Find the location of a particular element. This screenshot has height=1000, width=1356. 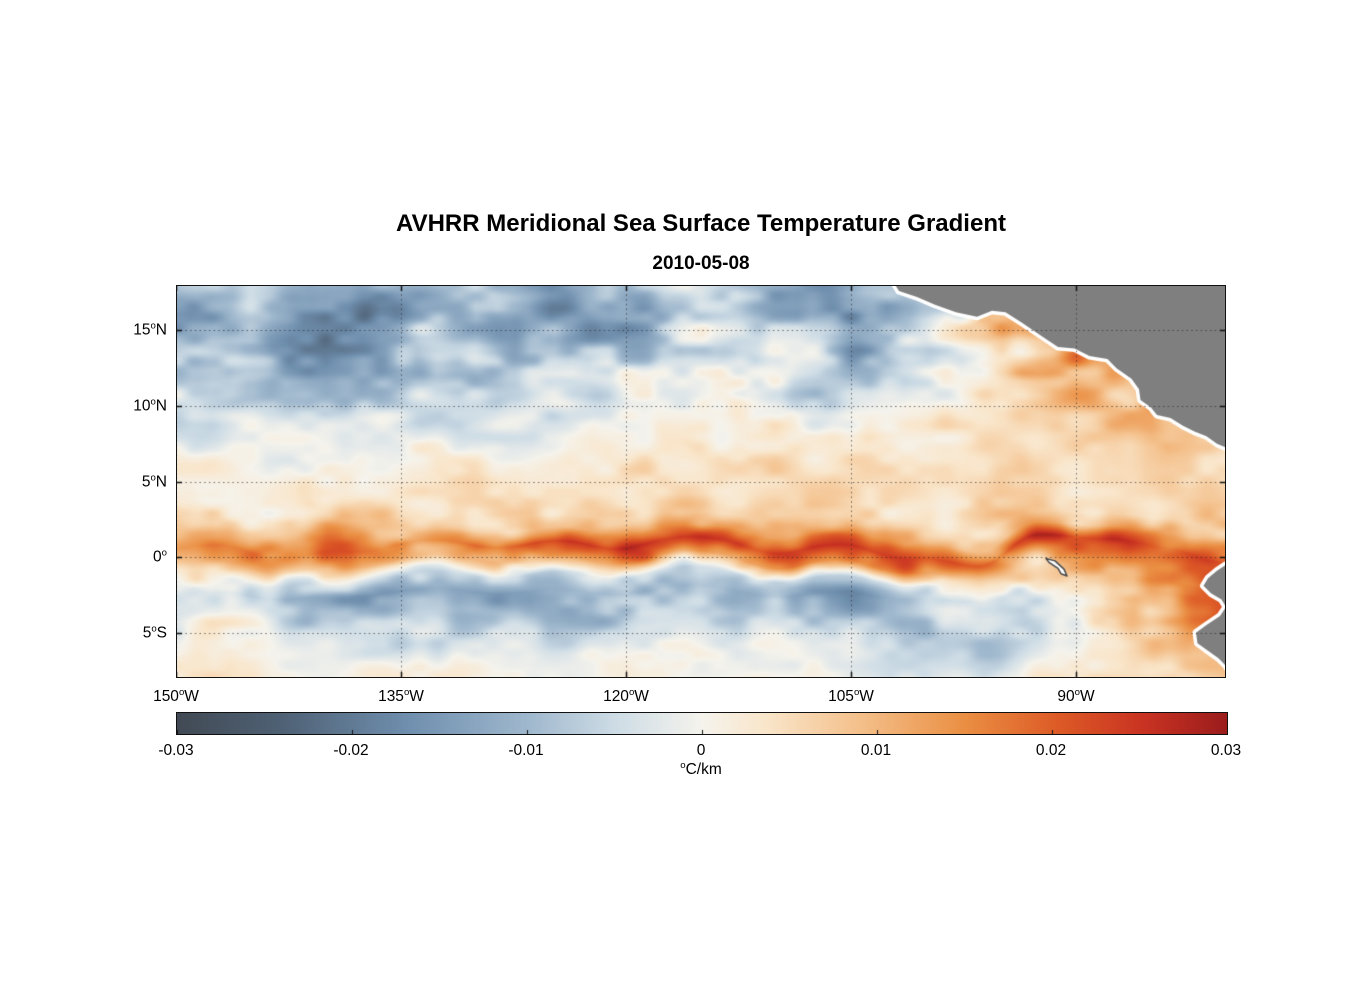

lat-tick-label: 10oN is located at coordinates (150, 405).